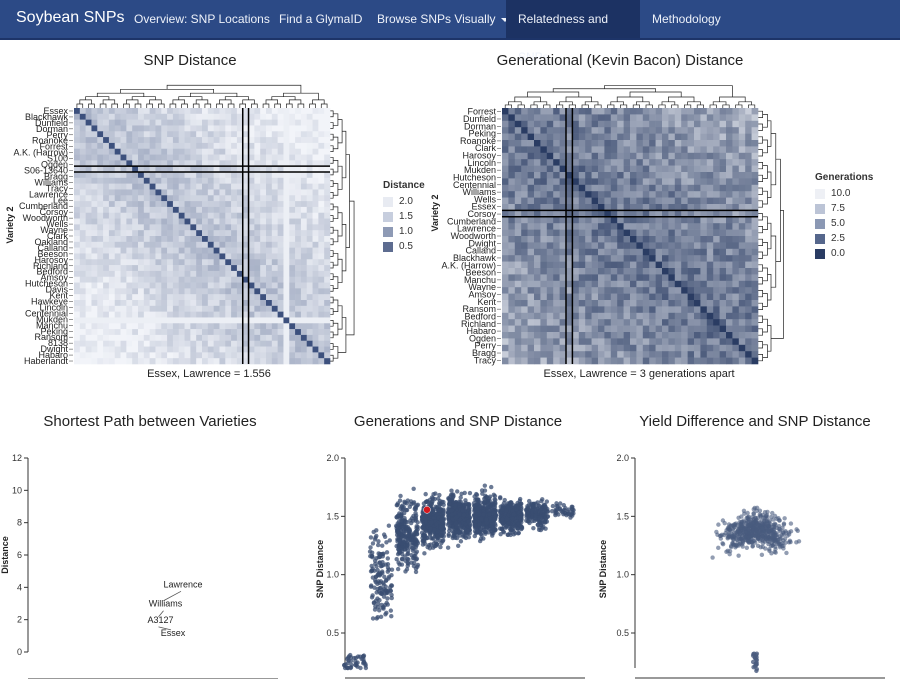  What do you see at coordinates (573, 32) in the screenshot?
I see `nav-item-relatedness: Relatedness and SNPs` at bounding box center [573, 32].